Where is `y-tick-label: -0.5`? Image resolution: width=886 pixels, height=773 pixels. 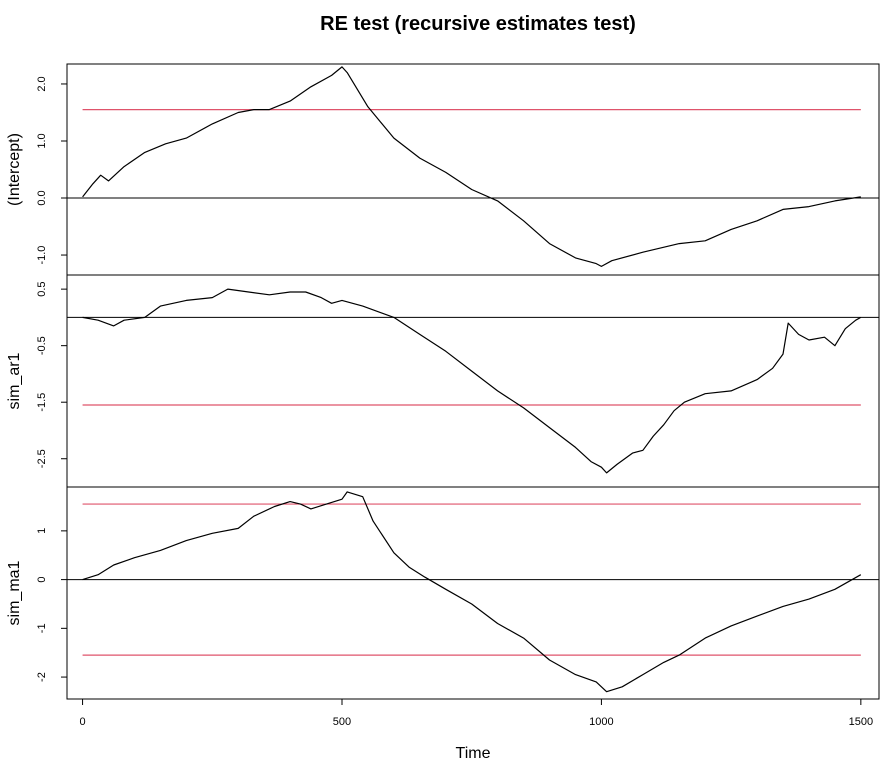 y-tick-label: -0.5 is located at coordinates (42, 345).